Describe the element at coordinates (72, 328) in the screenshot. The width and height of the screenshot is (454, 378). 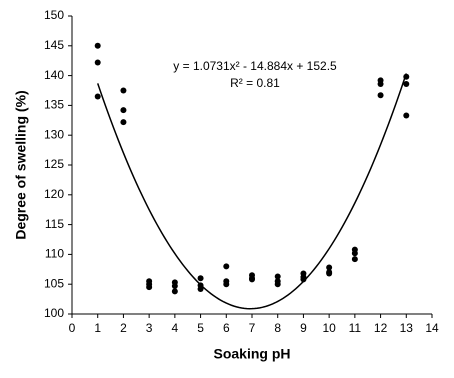
I see `x-tick-label: 0` at that location.